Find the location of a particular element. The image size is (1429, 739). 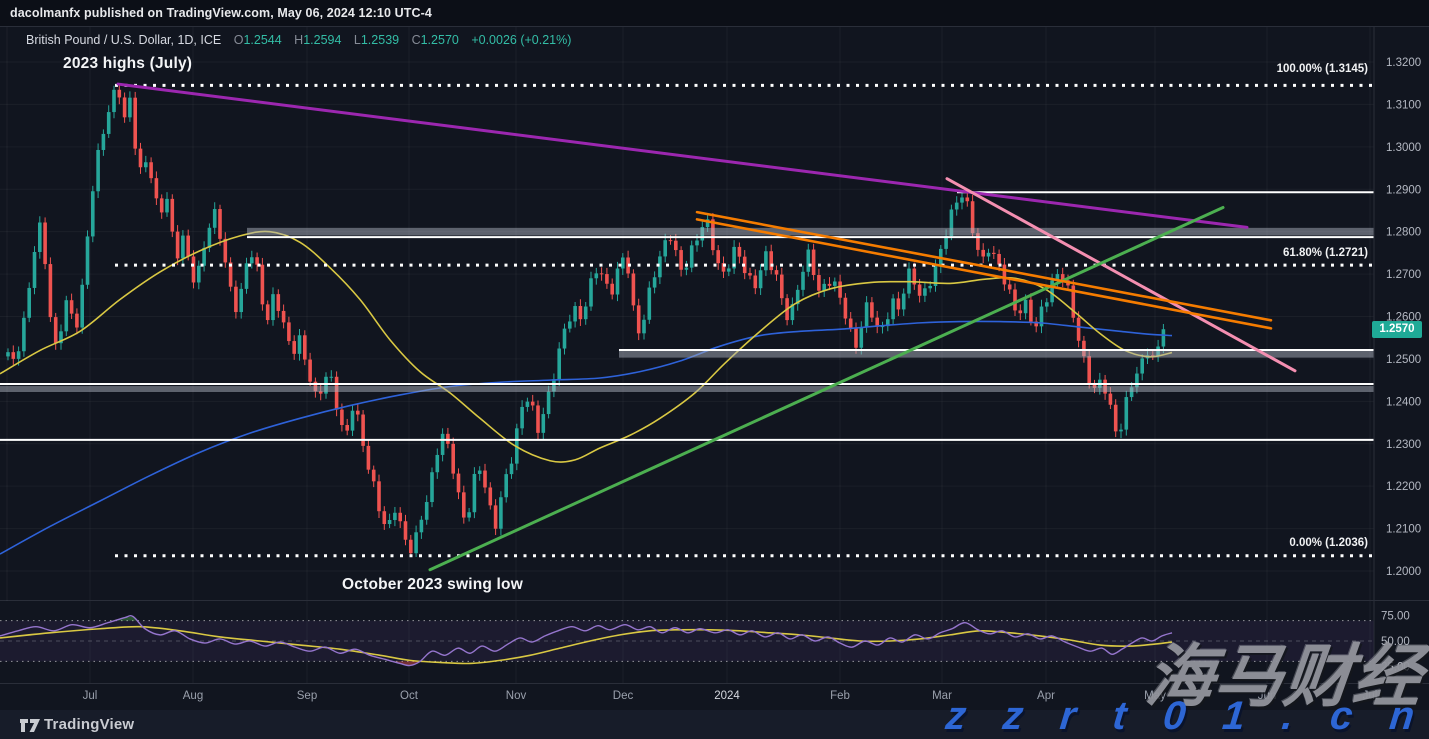

x-axis-label: Mar is located at coordinates (942, 696).